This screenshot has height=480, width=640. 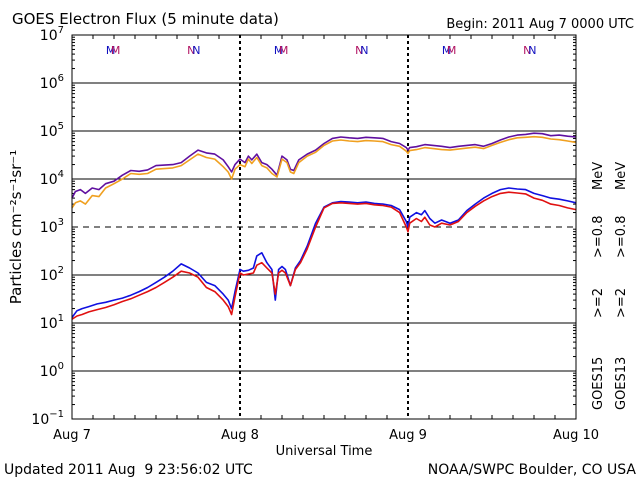 I want to click on x-tick-label-1: Aug 8, so click(x=240, y=435).